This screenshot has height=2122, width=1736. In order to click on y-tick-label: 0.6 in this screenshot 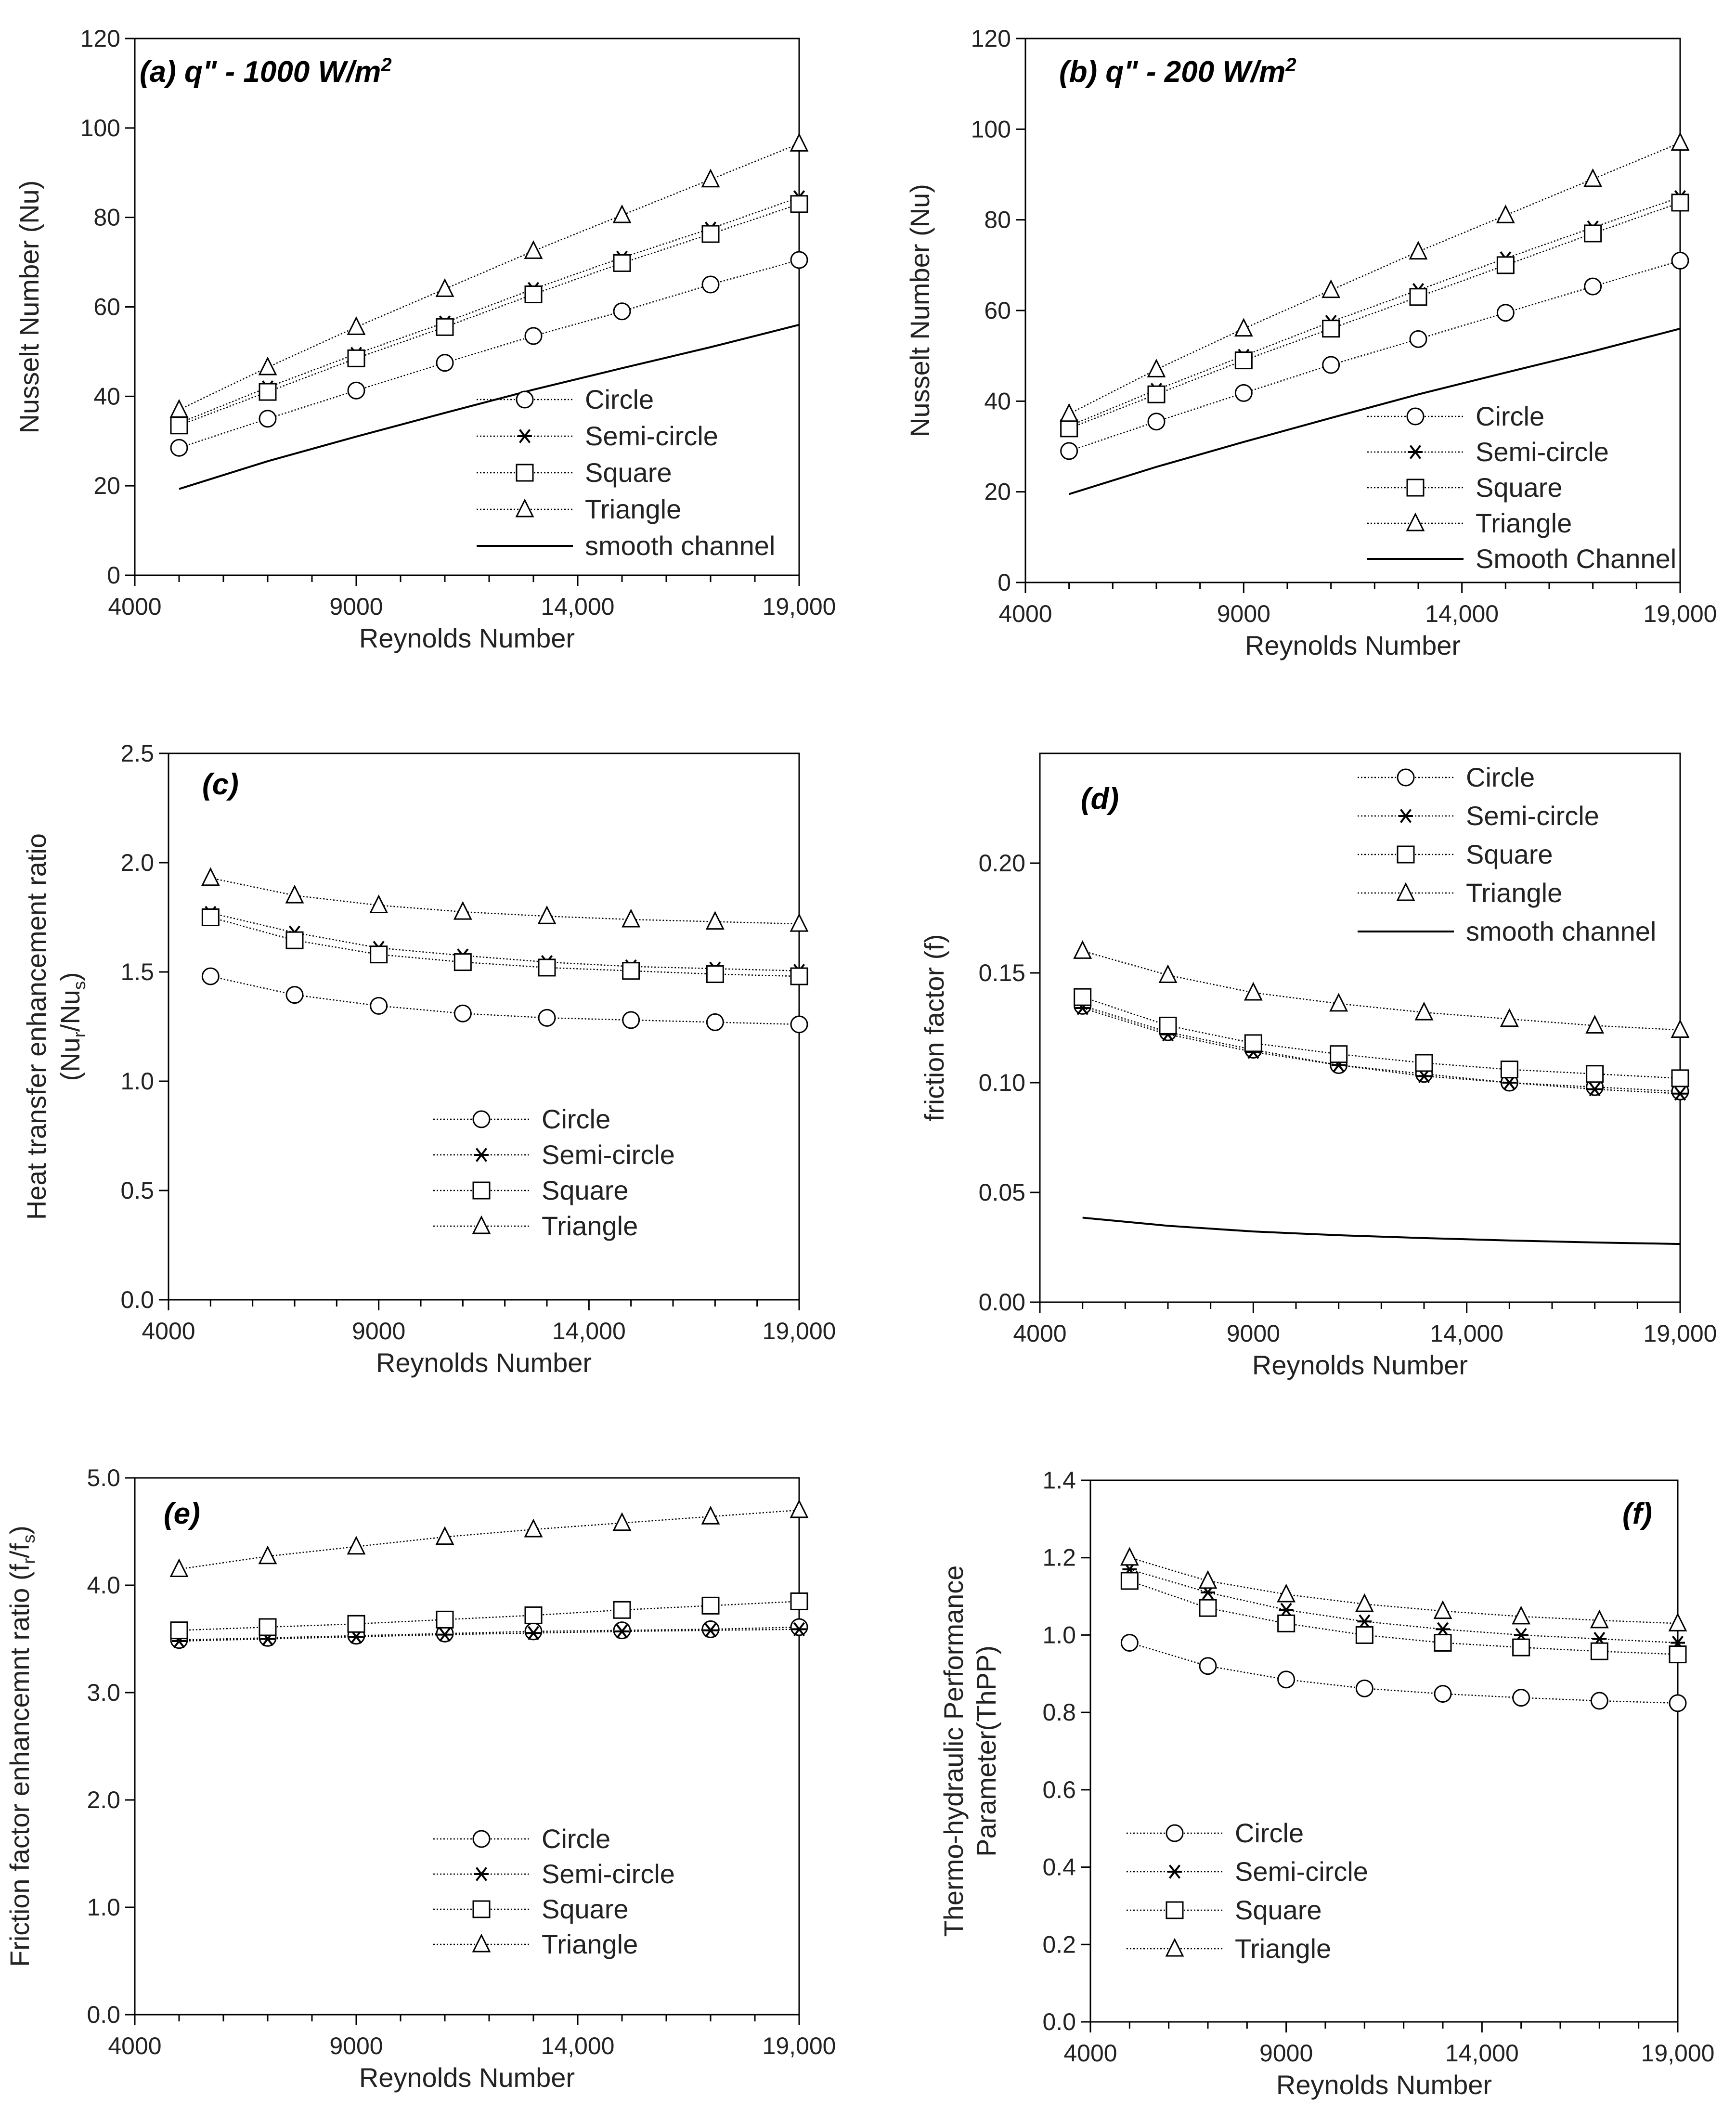, I will do `click(1059, 1789)`.